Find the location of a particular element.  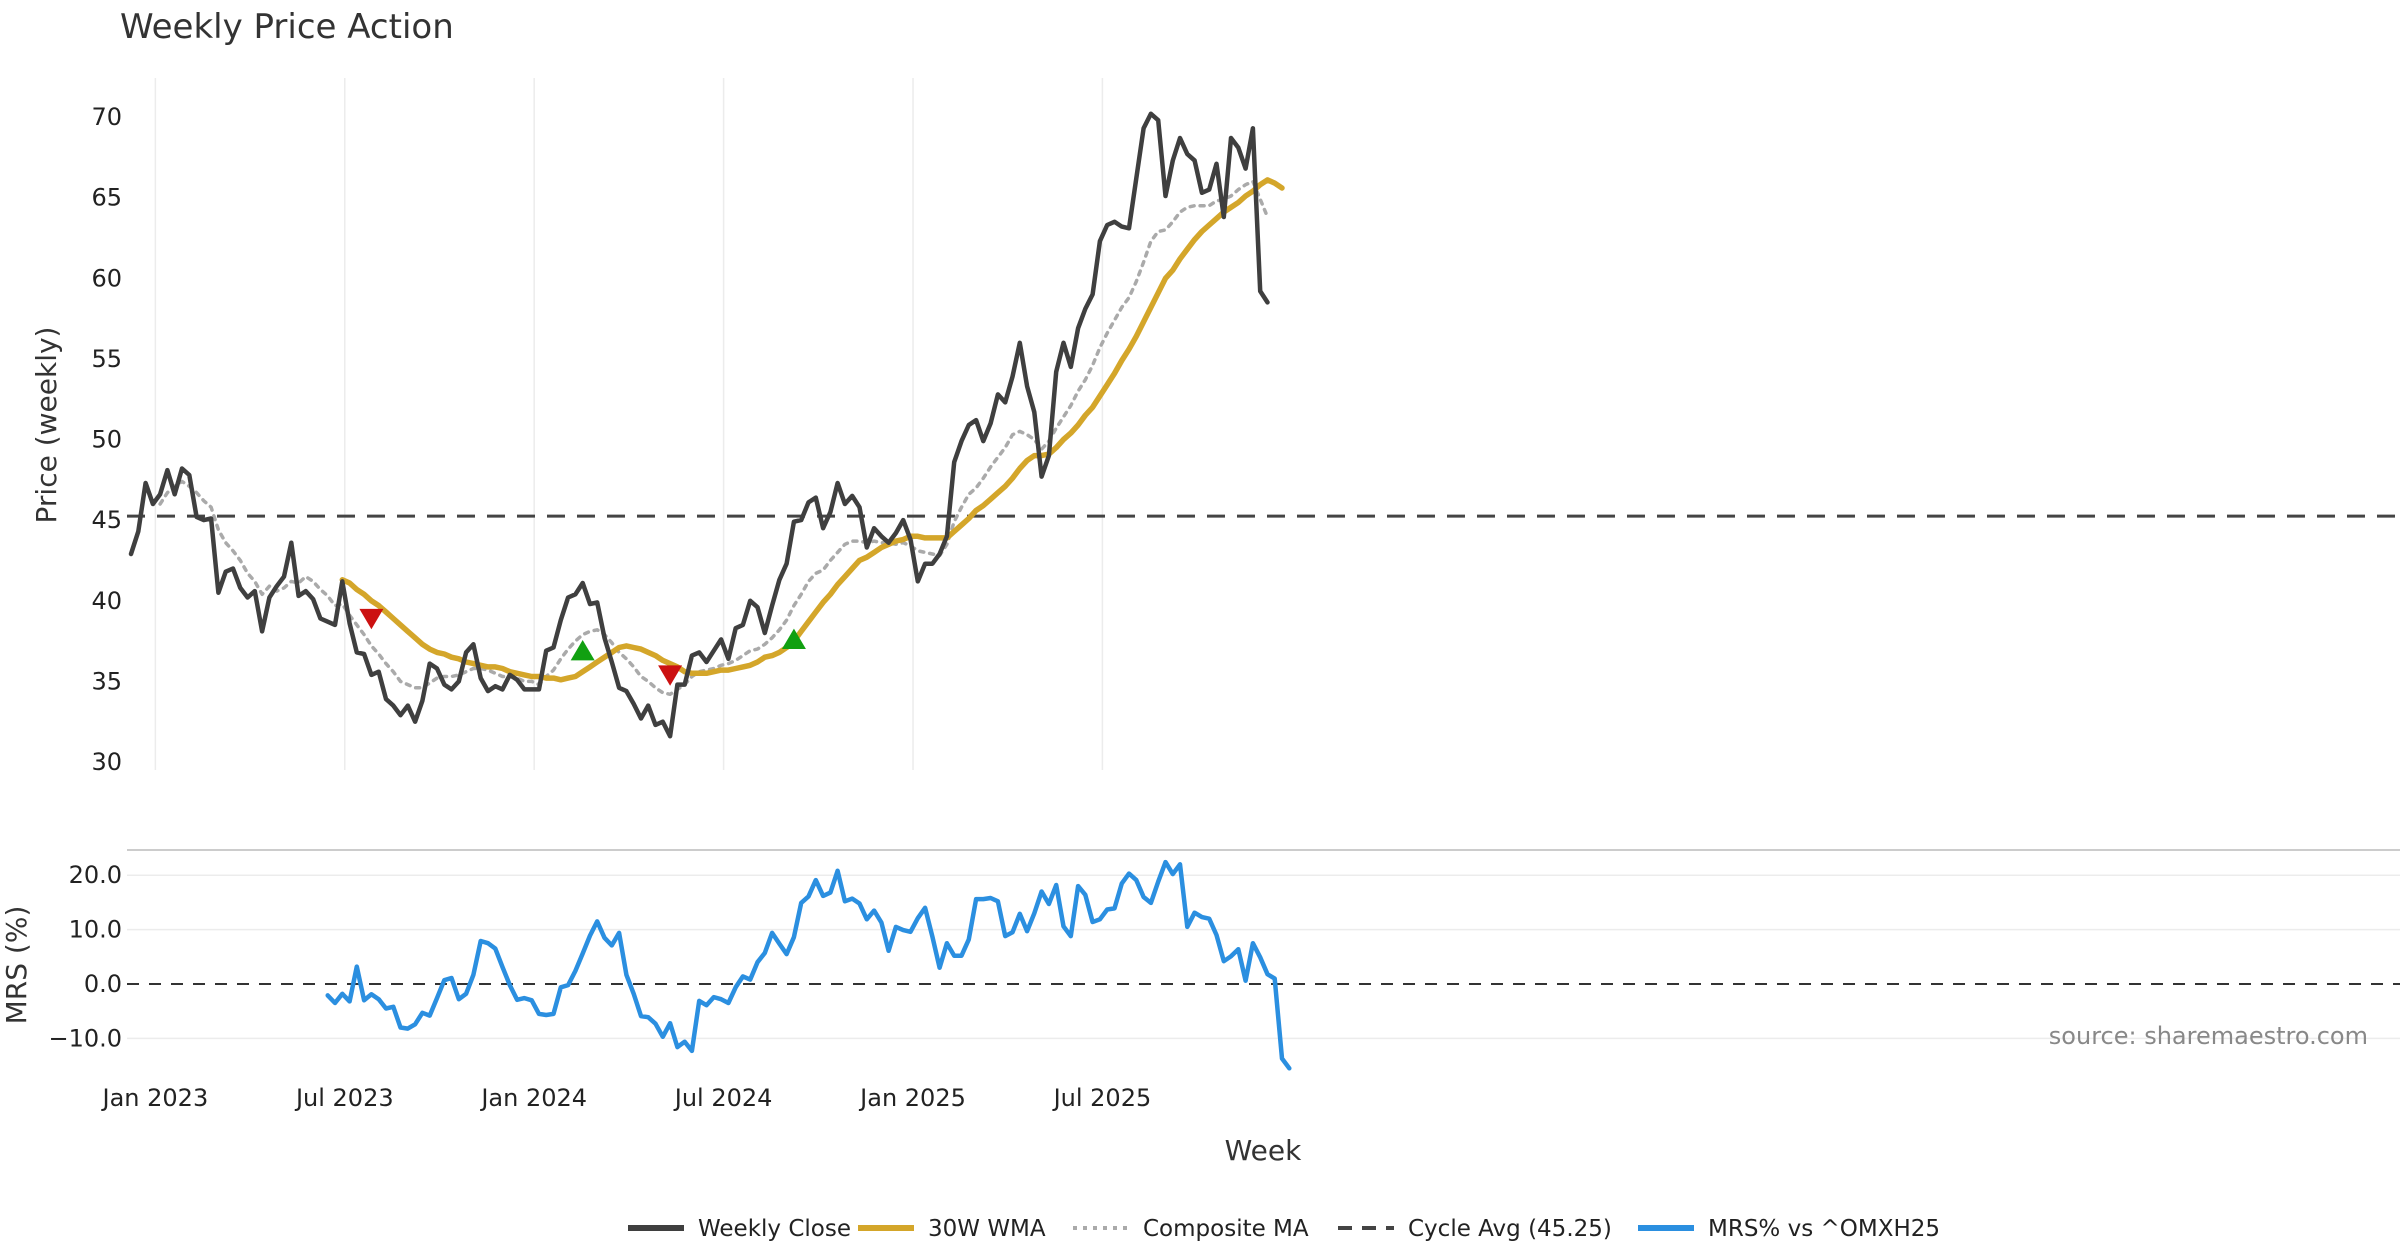

x-tick-label: Jul 2023 is located at coordinates (344, 1098).